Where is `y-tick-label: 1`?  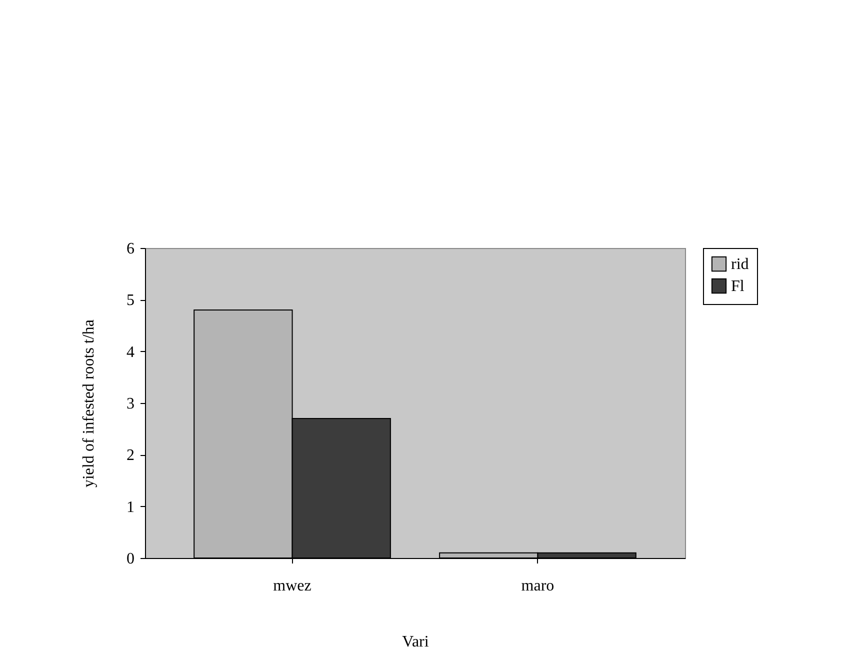
y-tick-label: 1 is located at coordinates (130, 507).